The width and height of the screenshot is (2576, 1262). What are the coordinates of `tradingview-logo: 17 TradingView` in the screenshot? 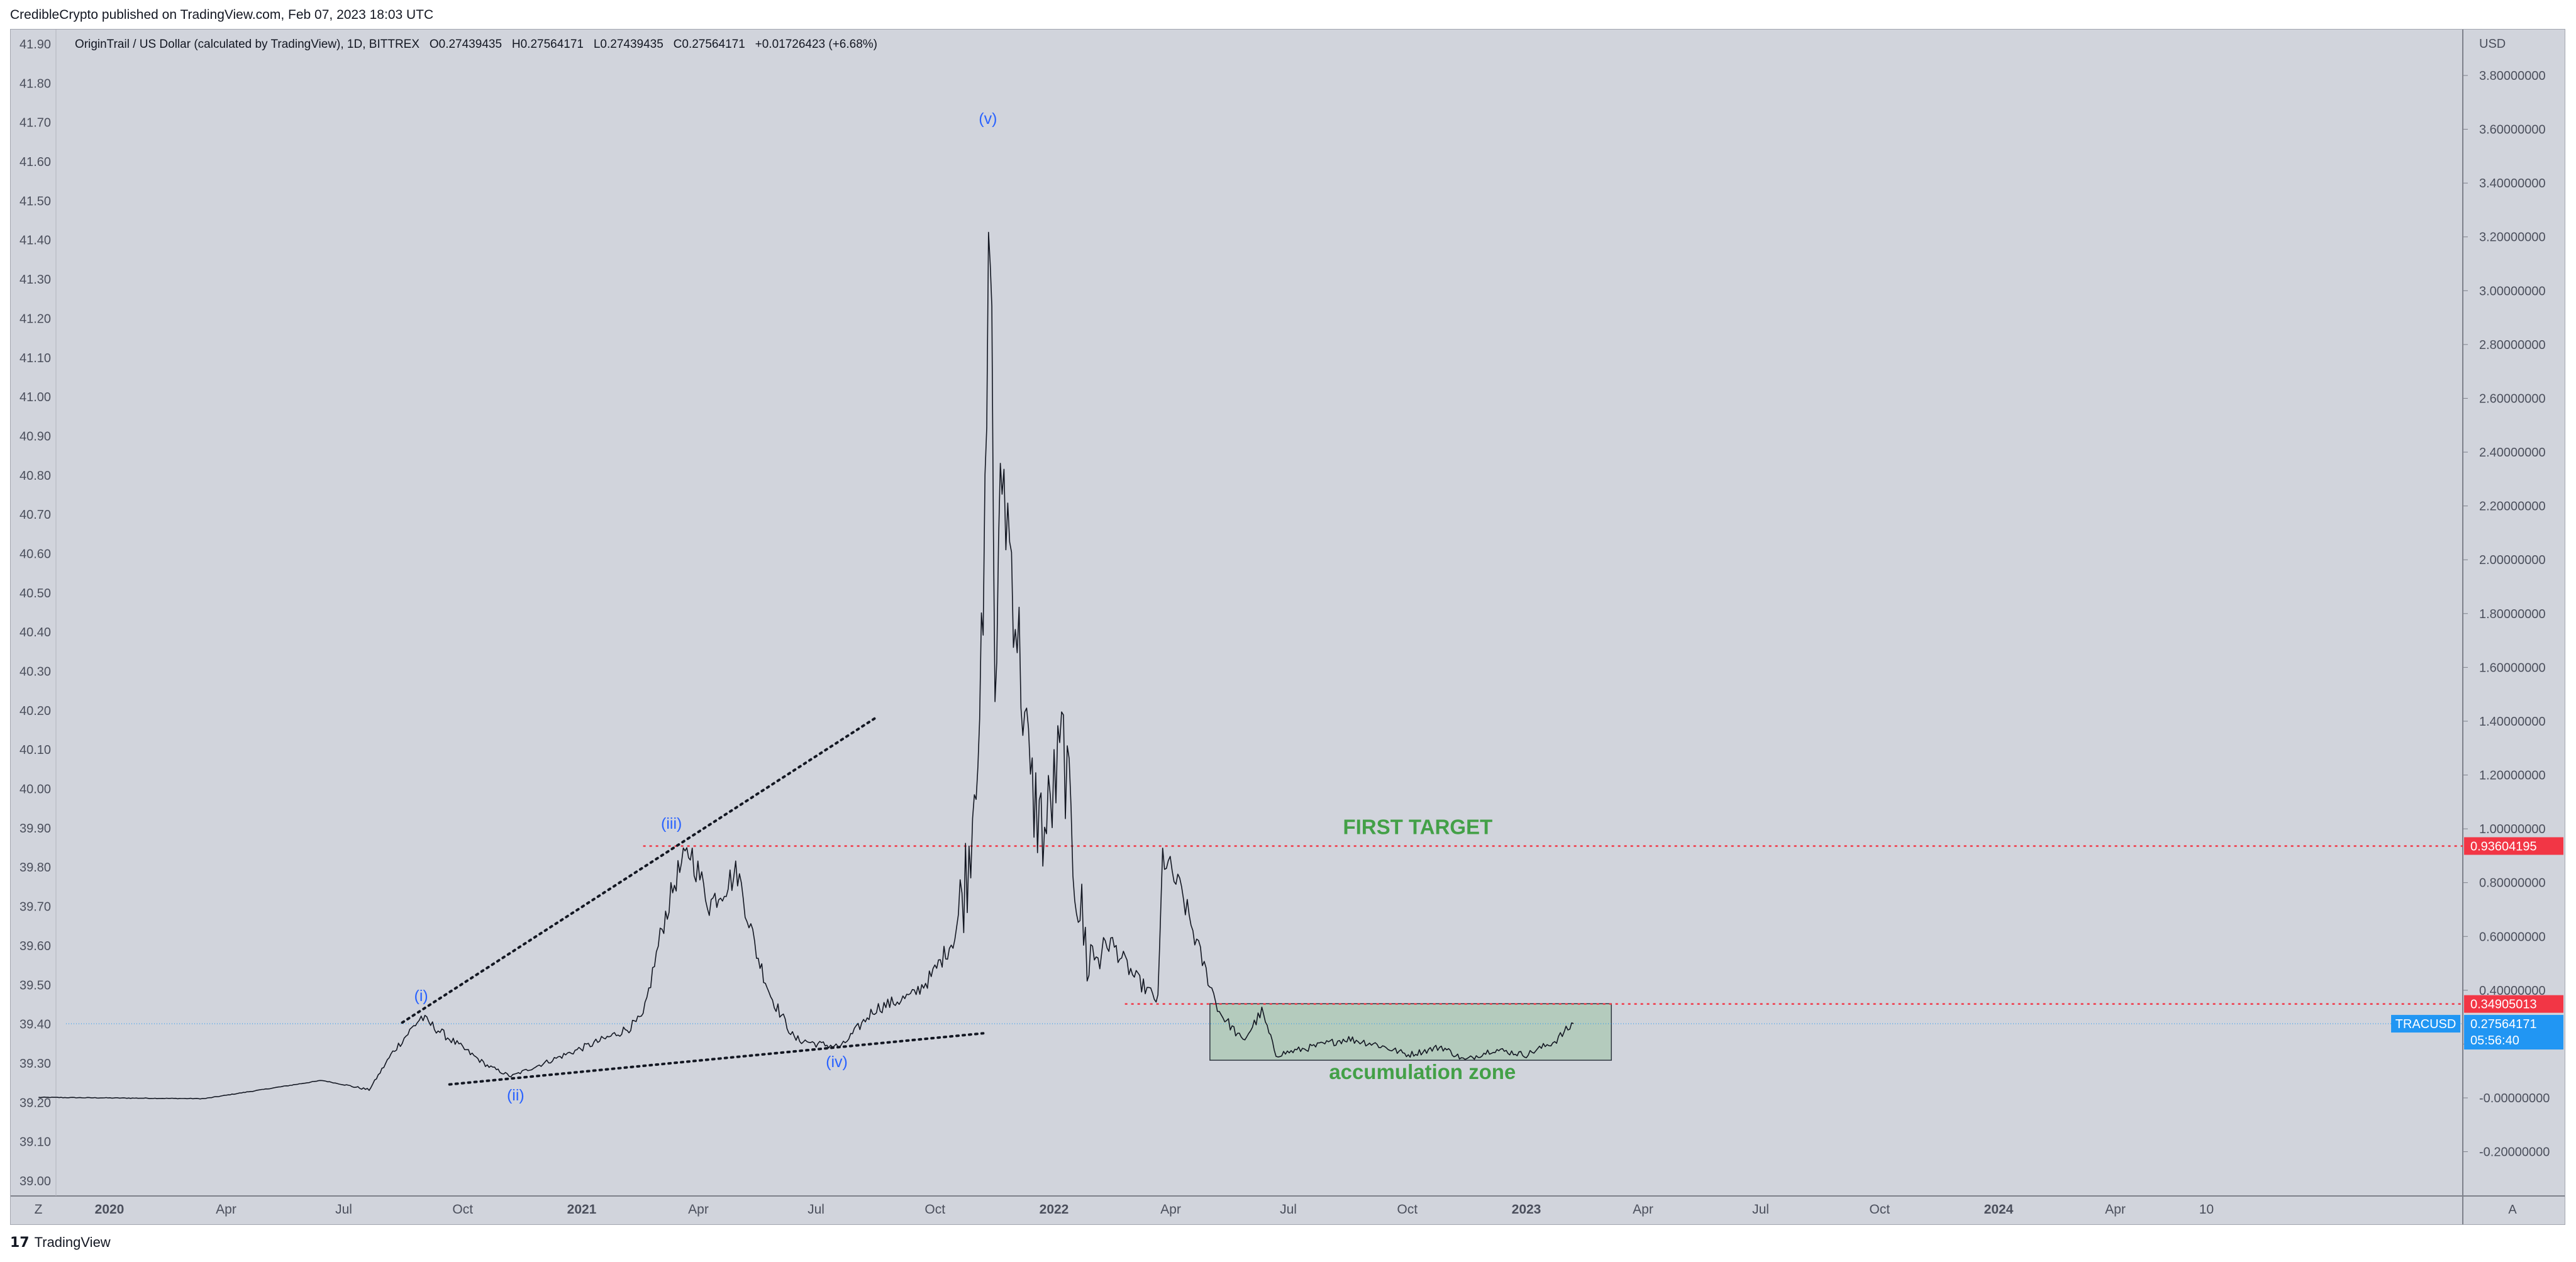 It's located at (60, 1242).